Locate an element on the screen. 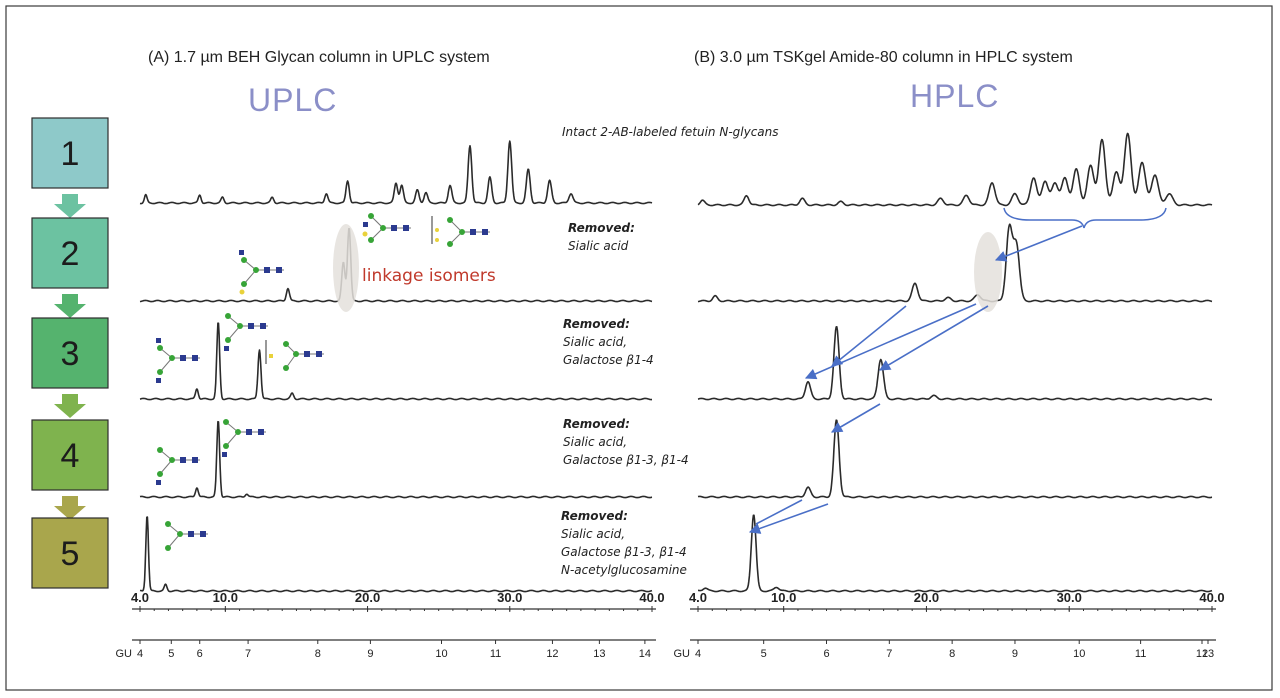 The height and width of the screenshot is (698, 1280). intact-glycans-brace is located at coordinates (1085, 218).